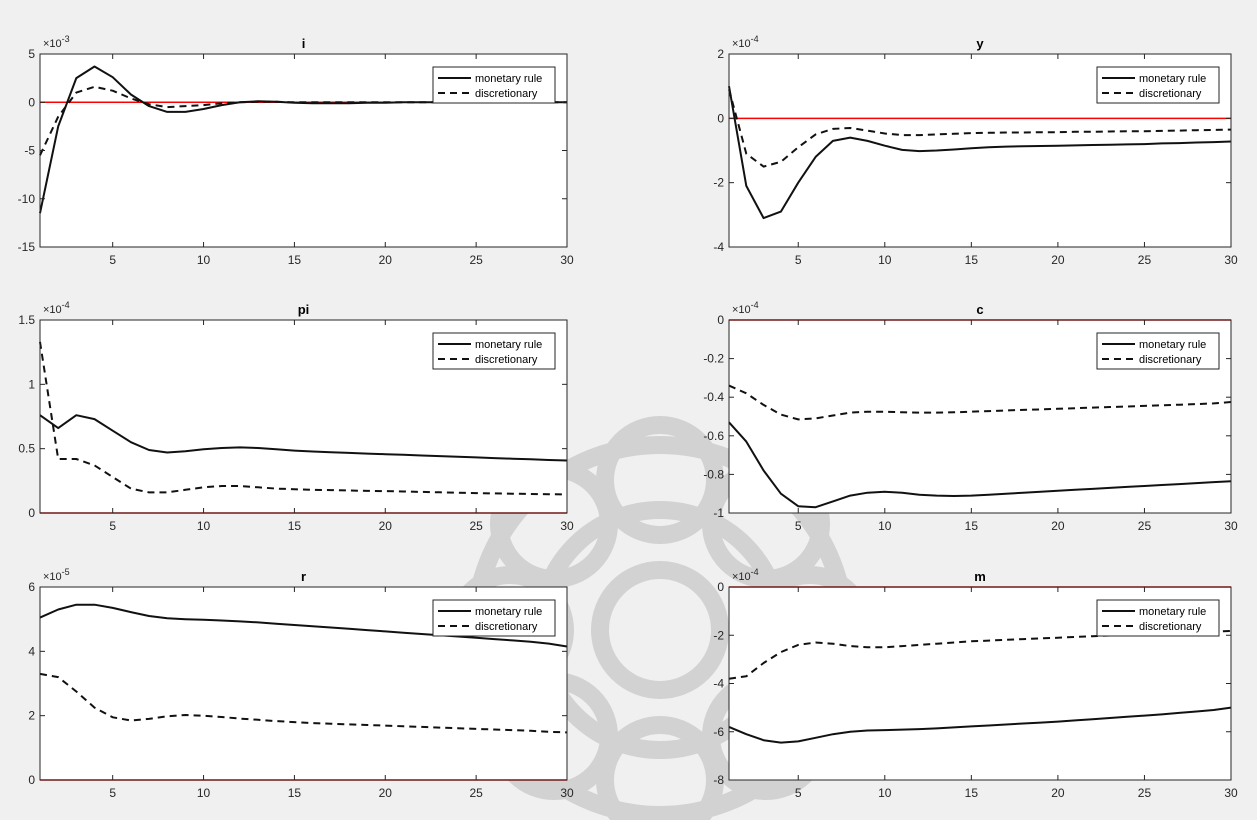 This screenshot has height=820, width=1257. Describe the element at coordinates (26, 320) in the screenshot. I see `y-tick-label: 1.5` at that location.